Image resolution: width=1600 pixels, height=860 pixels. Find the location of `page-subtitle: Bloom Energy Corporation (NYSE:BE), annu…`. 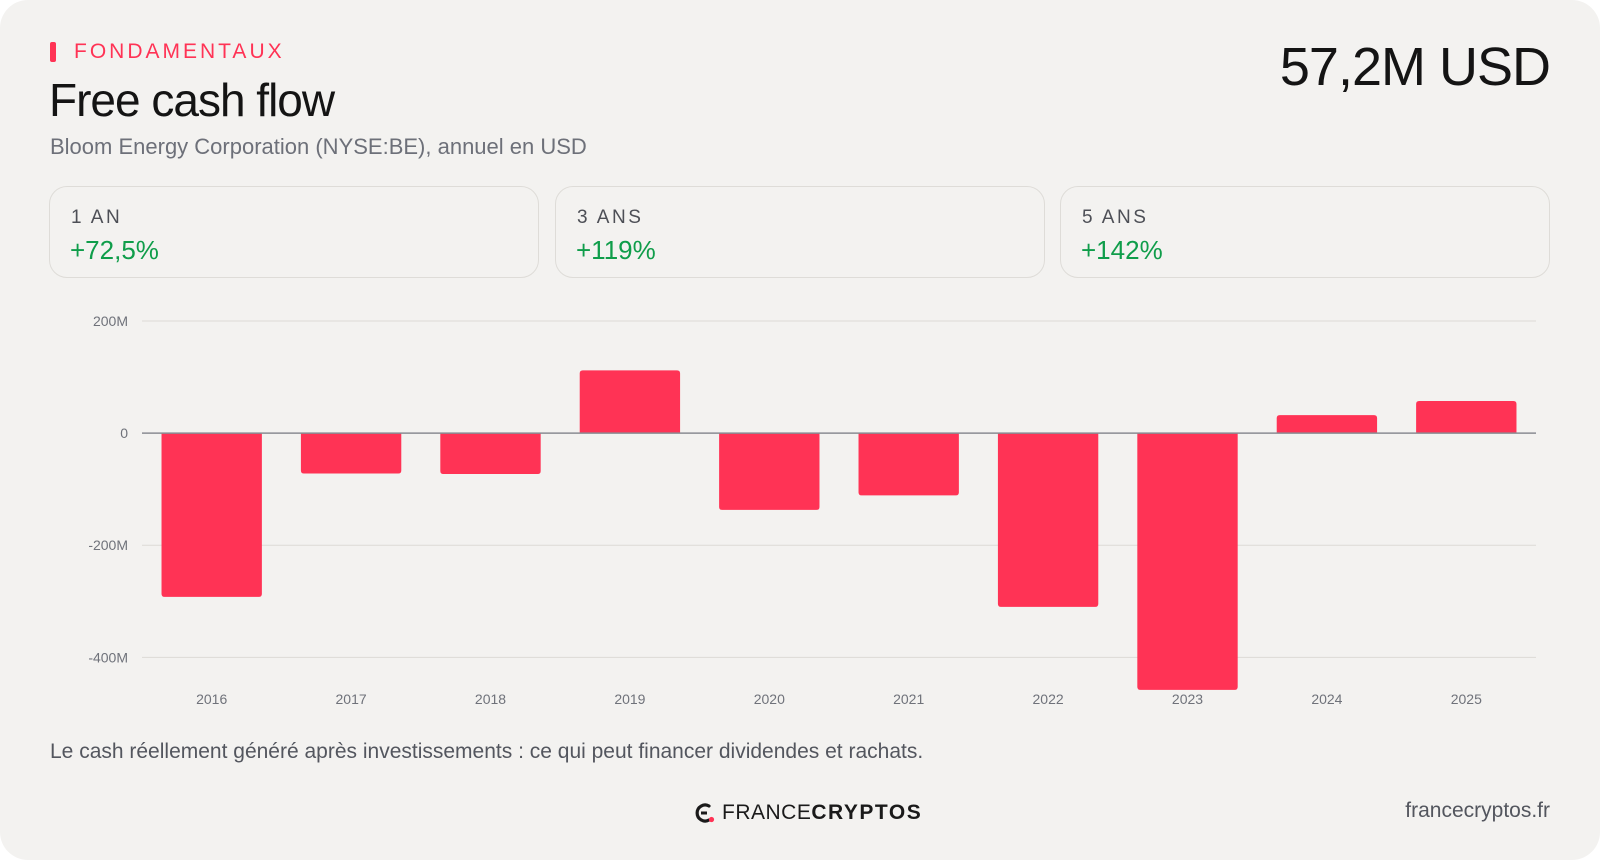

page-subtitle: Bloom Energy Corporation (NYSE:BE), annu… is located at coordinates (318, 146).